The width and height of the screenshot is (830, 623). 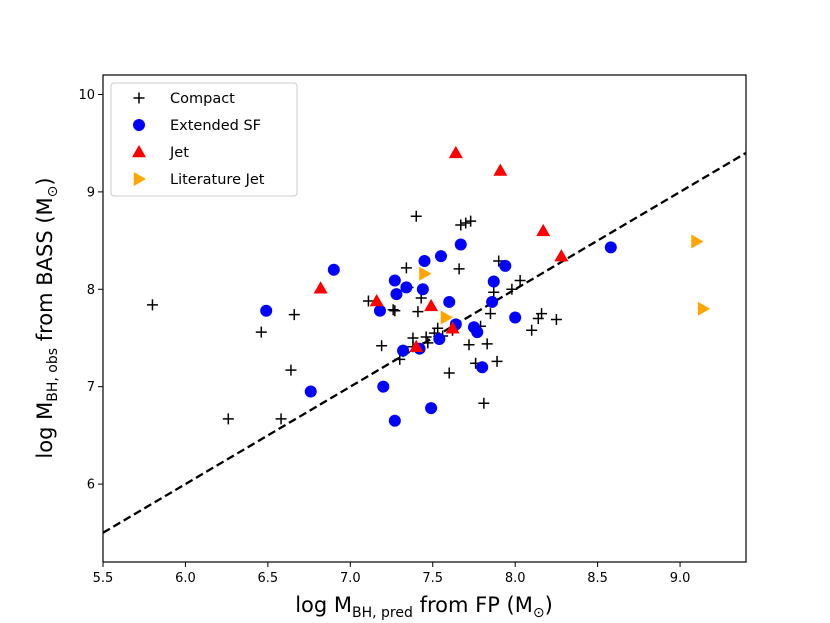 I want to click on y-tick-label: 6, so click(x=91, y=485).